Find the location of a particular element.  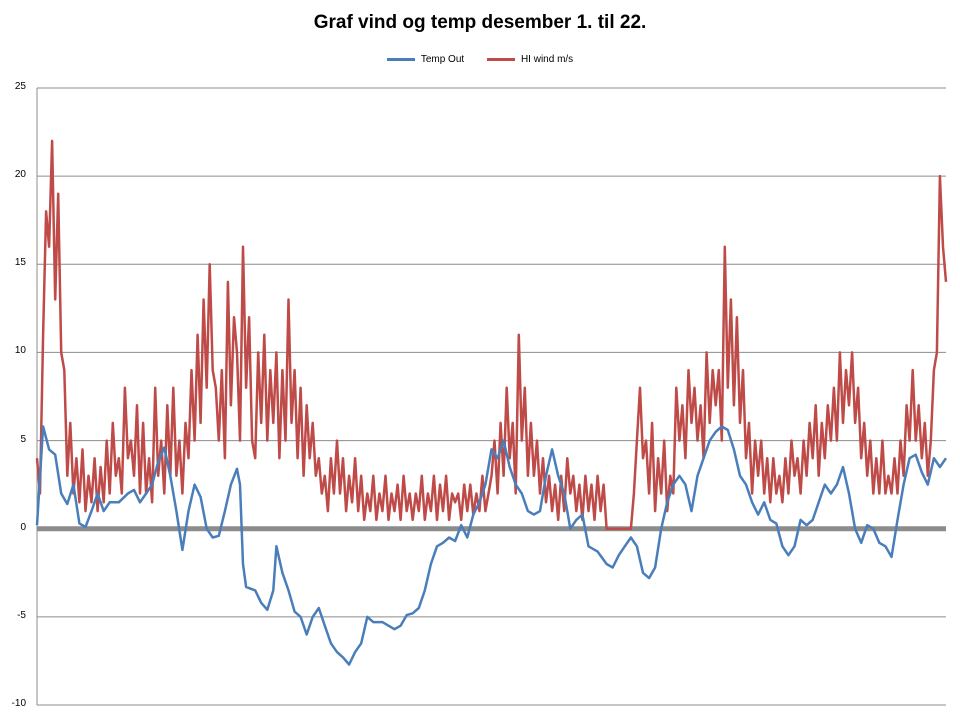

legend-swatch-wind is located at coordinates (500, 59).